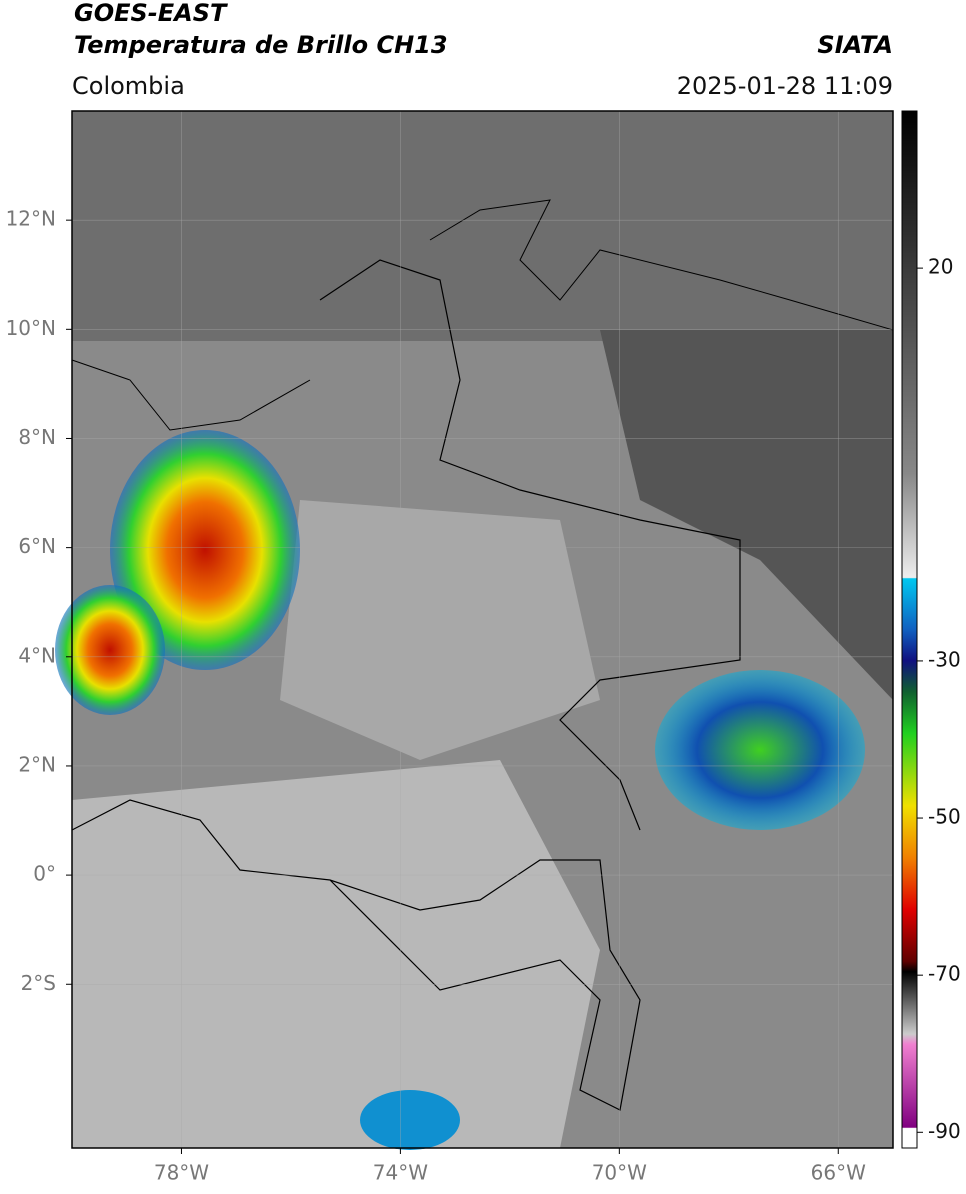 This screenshot has width=966, height=1194. I want to click on x-tick-label: 70°W, so click(619, 1173).